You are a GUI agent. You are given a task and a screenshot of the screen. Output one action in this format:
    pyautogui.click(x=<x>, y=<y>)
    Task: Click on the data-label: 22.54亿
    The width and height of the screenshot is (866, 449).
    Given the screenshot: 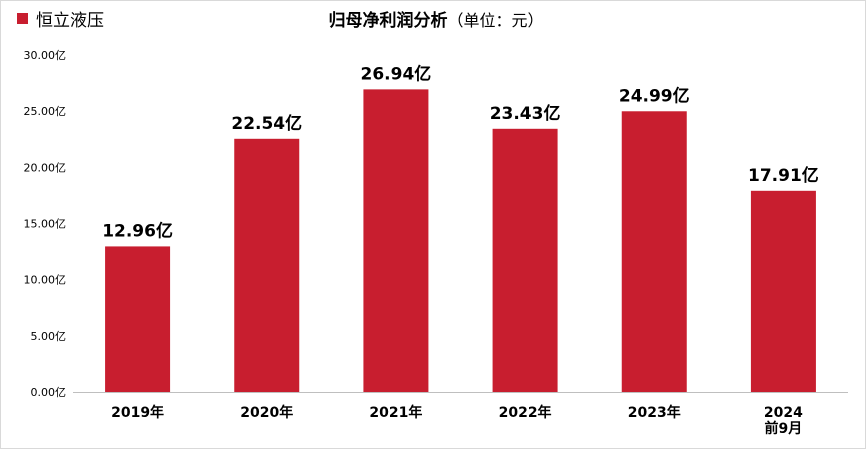 What is the action you would take?
    pyautogui.click(x=266, y=123)
    